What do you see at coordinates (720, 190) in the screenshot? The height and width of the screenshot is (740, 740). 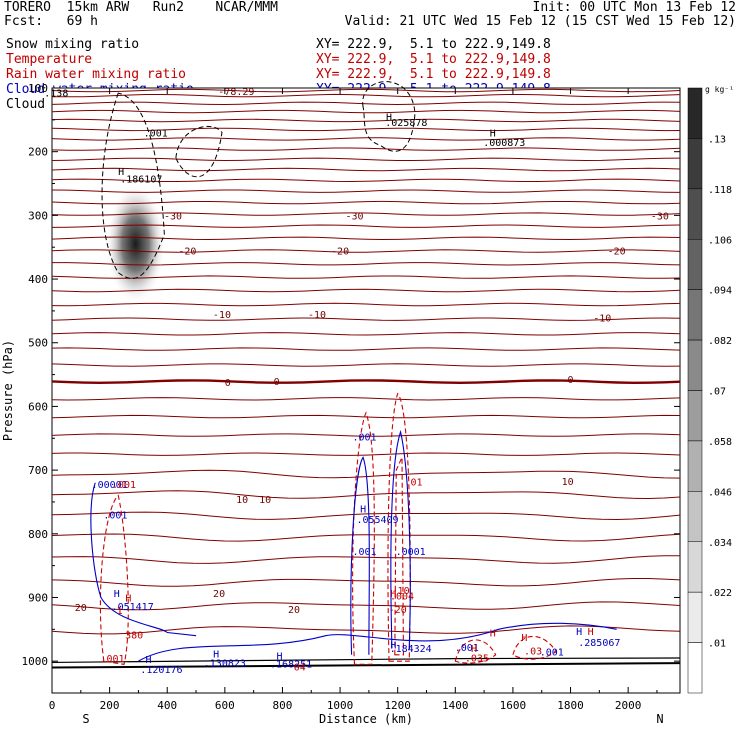 I see `colorbar-label: .118` at bounding box center [720, 190].